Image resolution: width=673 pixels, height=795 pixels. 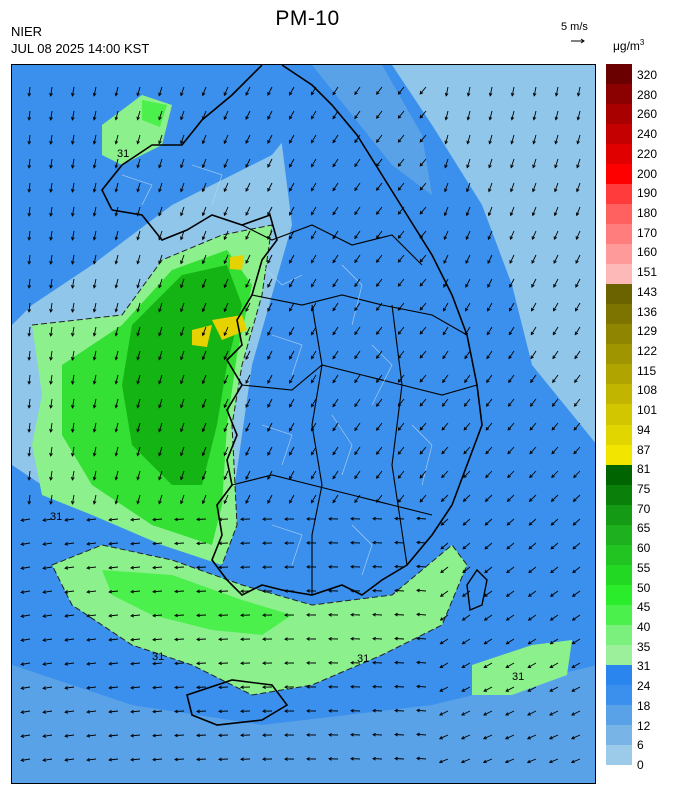 I want to click on south-green-core, so click(x=197, y=602).